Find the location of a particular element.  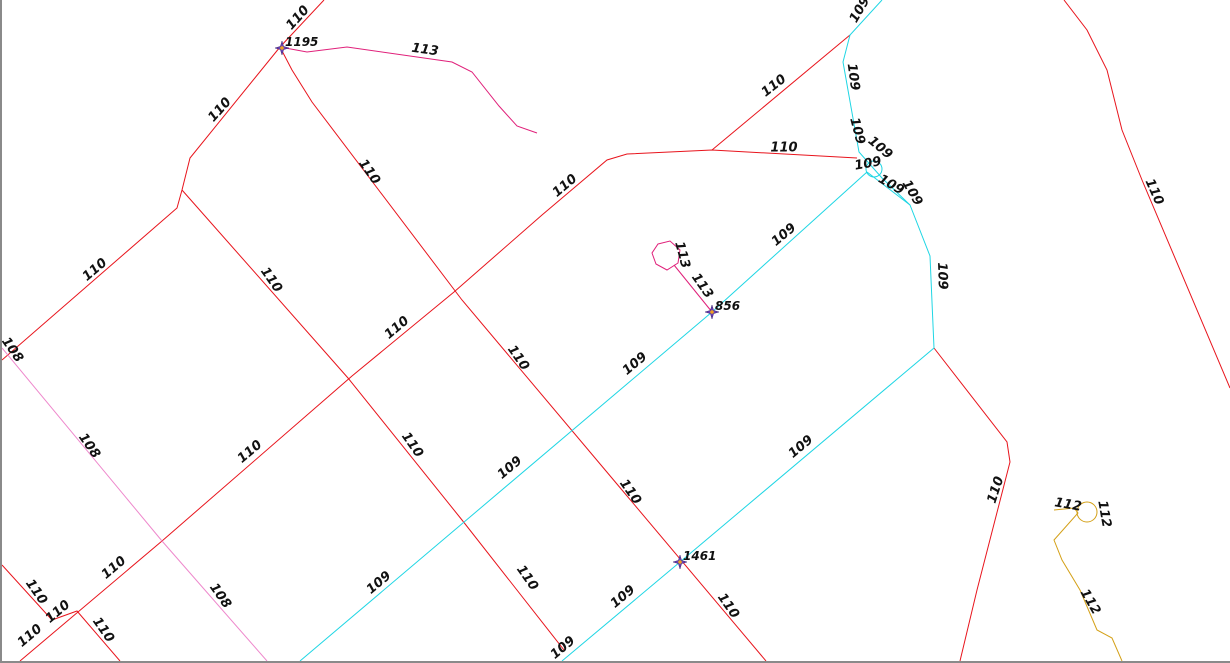

point-label: 1461 is located at coordinates (699, 556).